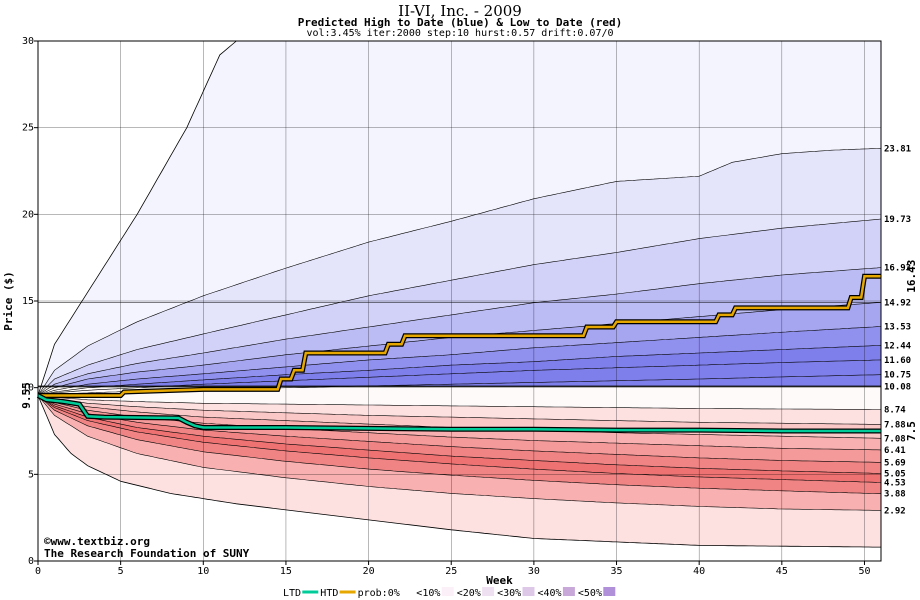  What do you see at coordinates (203, 571) in the screenshot?
I see `x-tick-label: 10` at bounding box center [203, 571].